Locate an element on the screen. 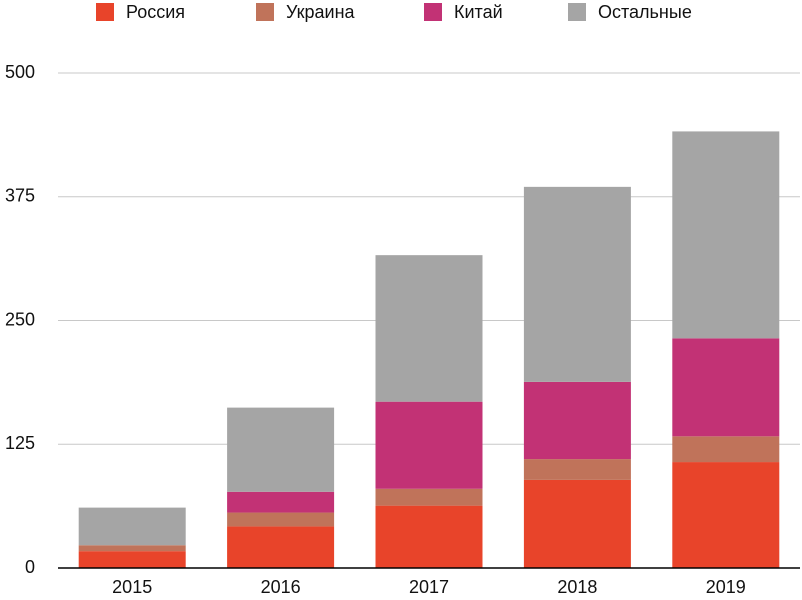 This screenshot has height=600, width=802. x-tick-label: 2018 is located at coordinates (577, 587).